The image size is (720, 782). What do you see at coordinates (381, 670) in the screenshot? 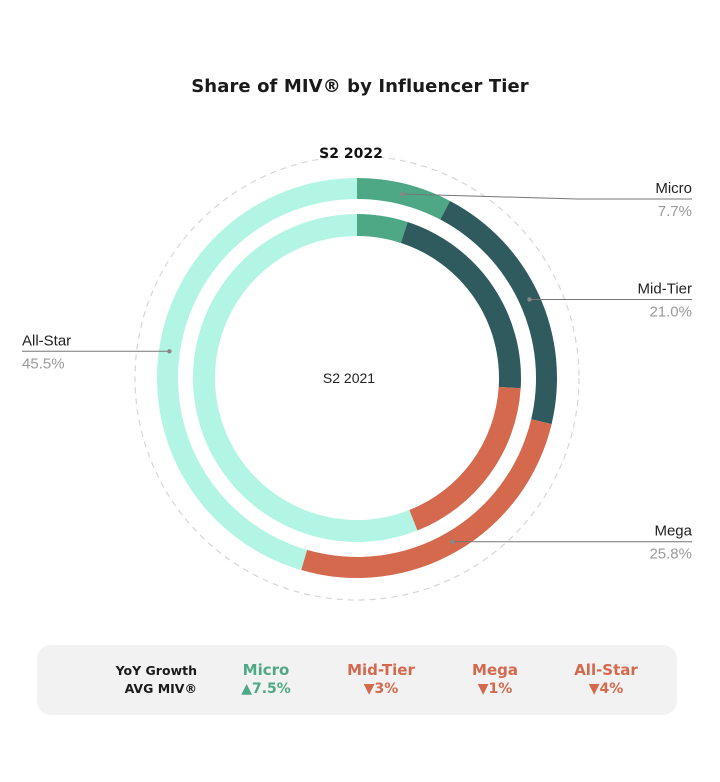
I see `growth-name: Mid-Tier` at bounding box center [381, 670].